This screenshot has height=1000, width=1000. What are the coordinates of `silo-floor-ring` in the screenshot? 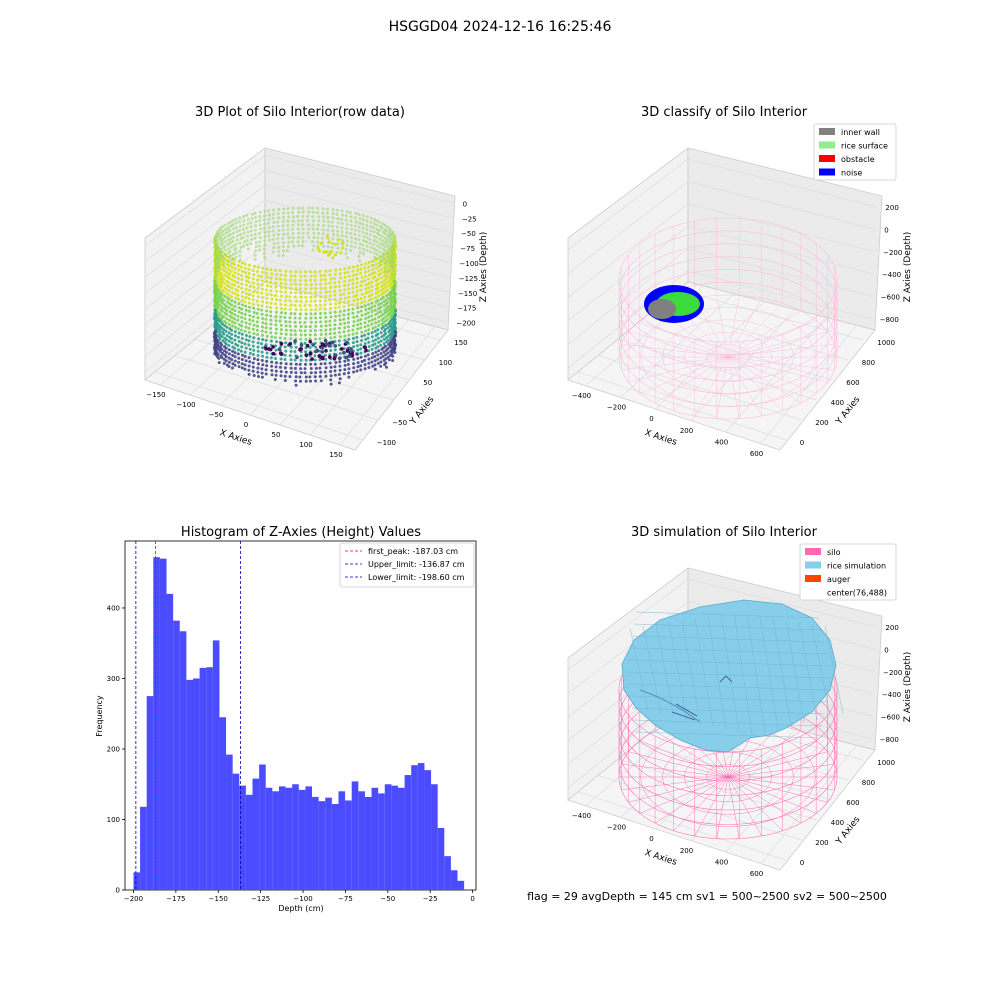 It's located at (728, 357).